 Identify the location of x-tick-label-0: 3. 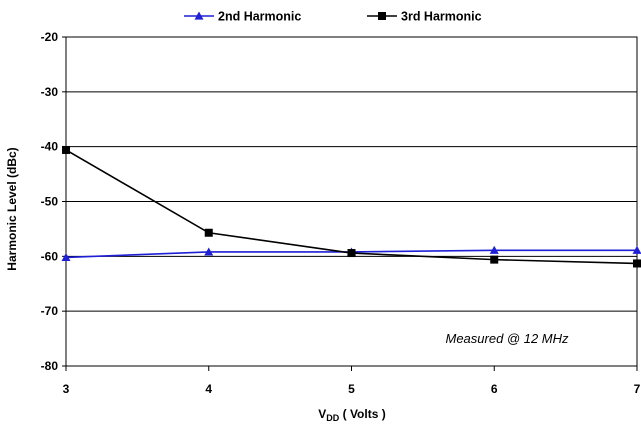
(66, 389).